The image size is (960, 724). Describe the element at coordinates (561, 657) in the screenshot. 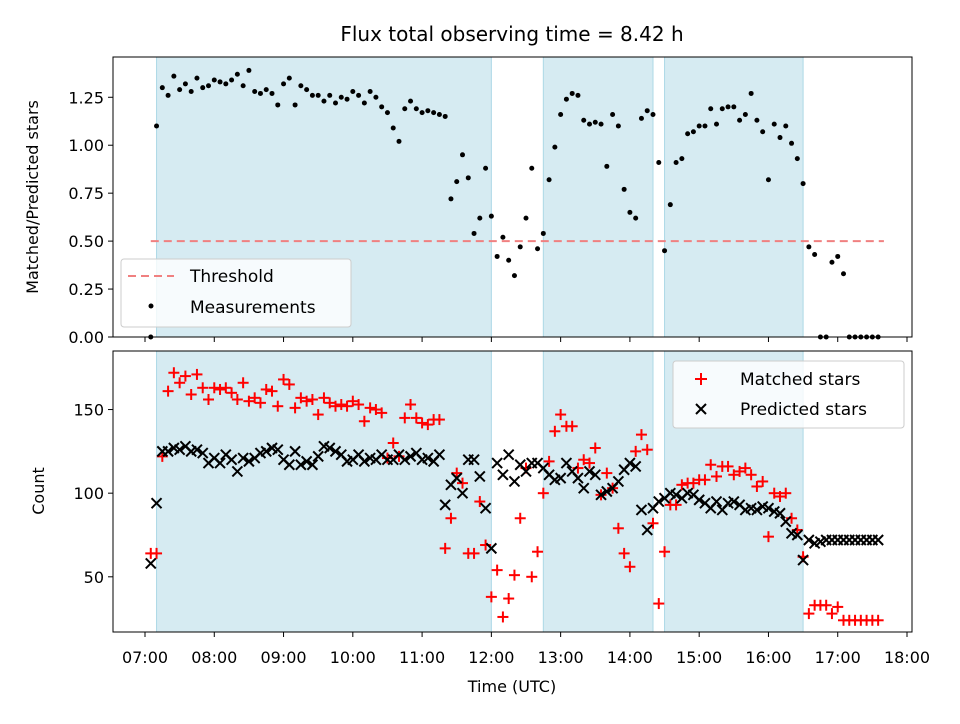

I see `x-tick-label: 13:00` at that location.